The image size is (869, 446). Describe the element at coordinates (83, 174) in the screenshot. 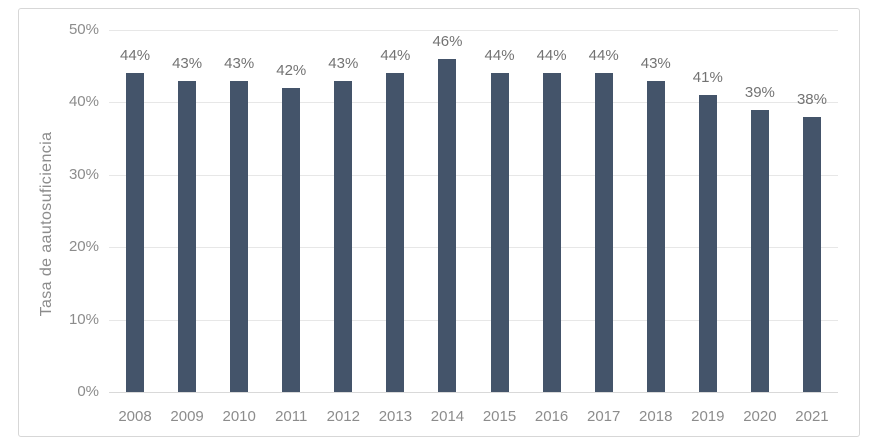

I see `y-tick-label: 30%` at that location.